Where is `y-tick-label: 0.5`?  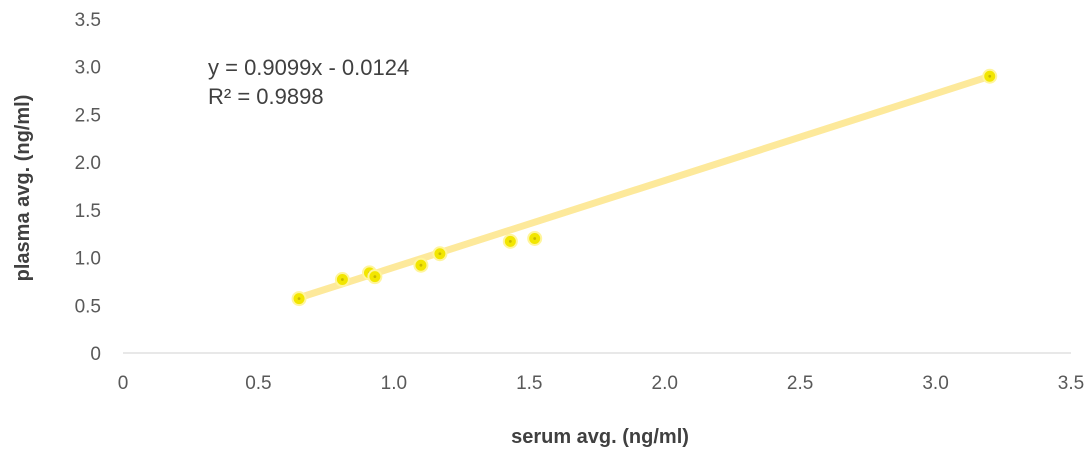
y-tick-label: 0.5 is located at coordinates (88, 306).